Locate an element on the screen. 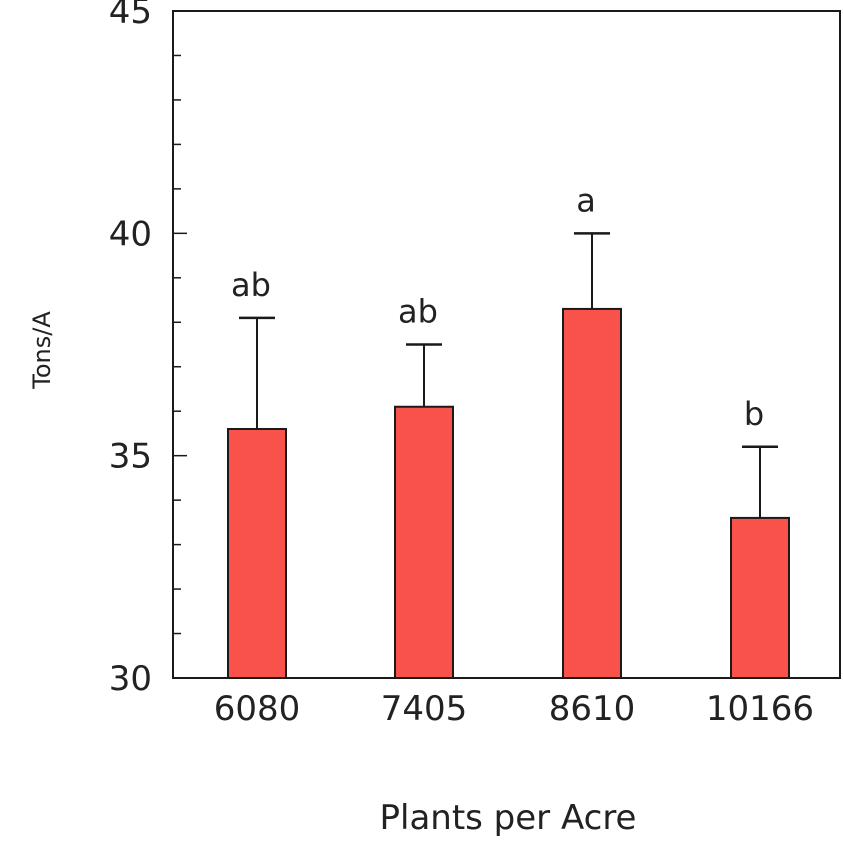 Image resolution: width=843 pixels, height=843 pixels. significance-letter-8610: a is located at coordinates (586, 200).